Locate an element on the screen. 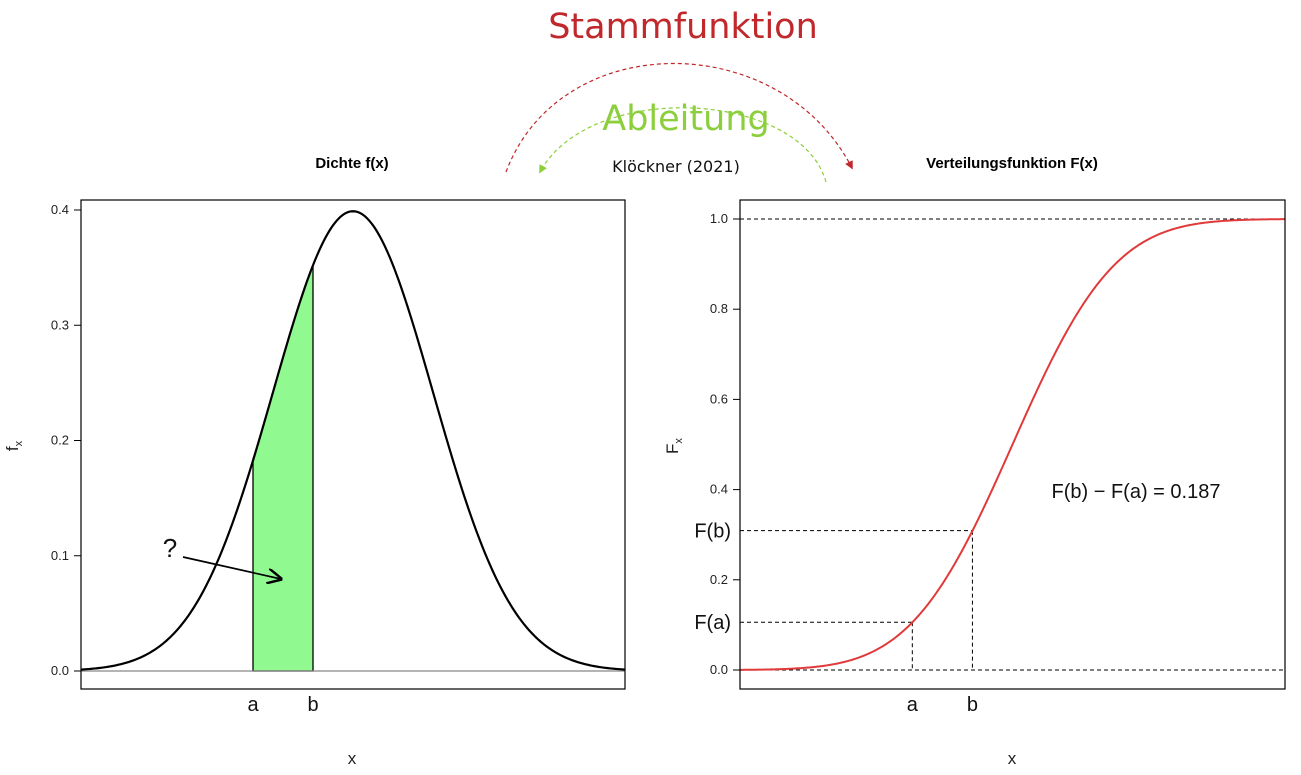 The image size is (1301, 775). density-y-axis-label-main: f is located at coordinates (12, 448).